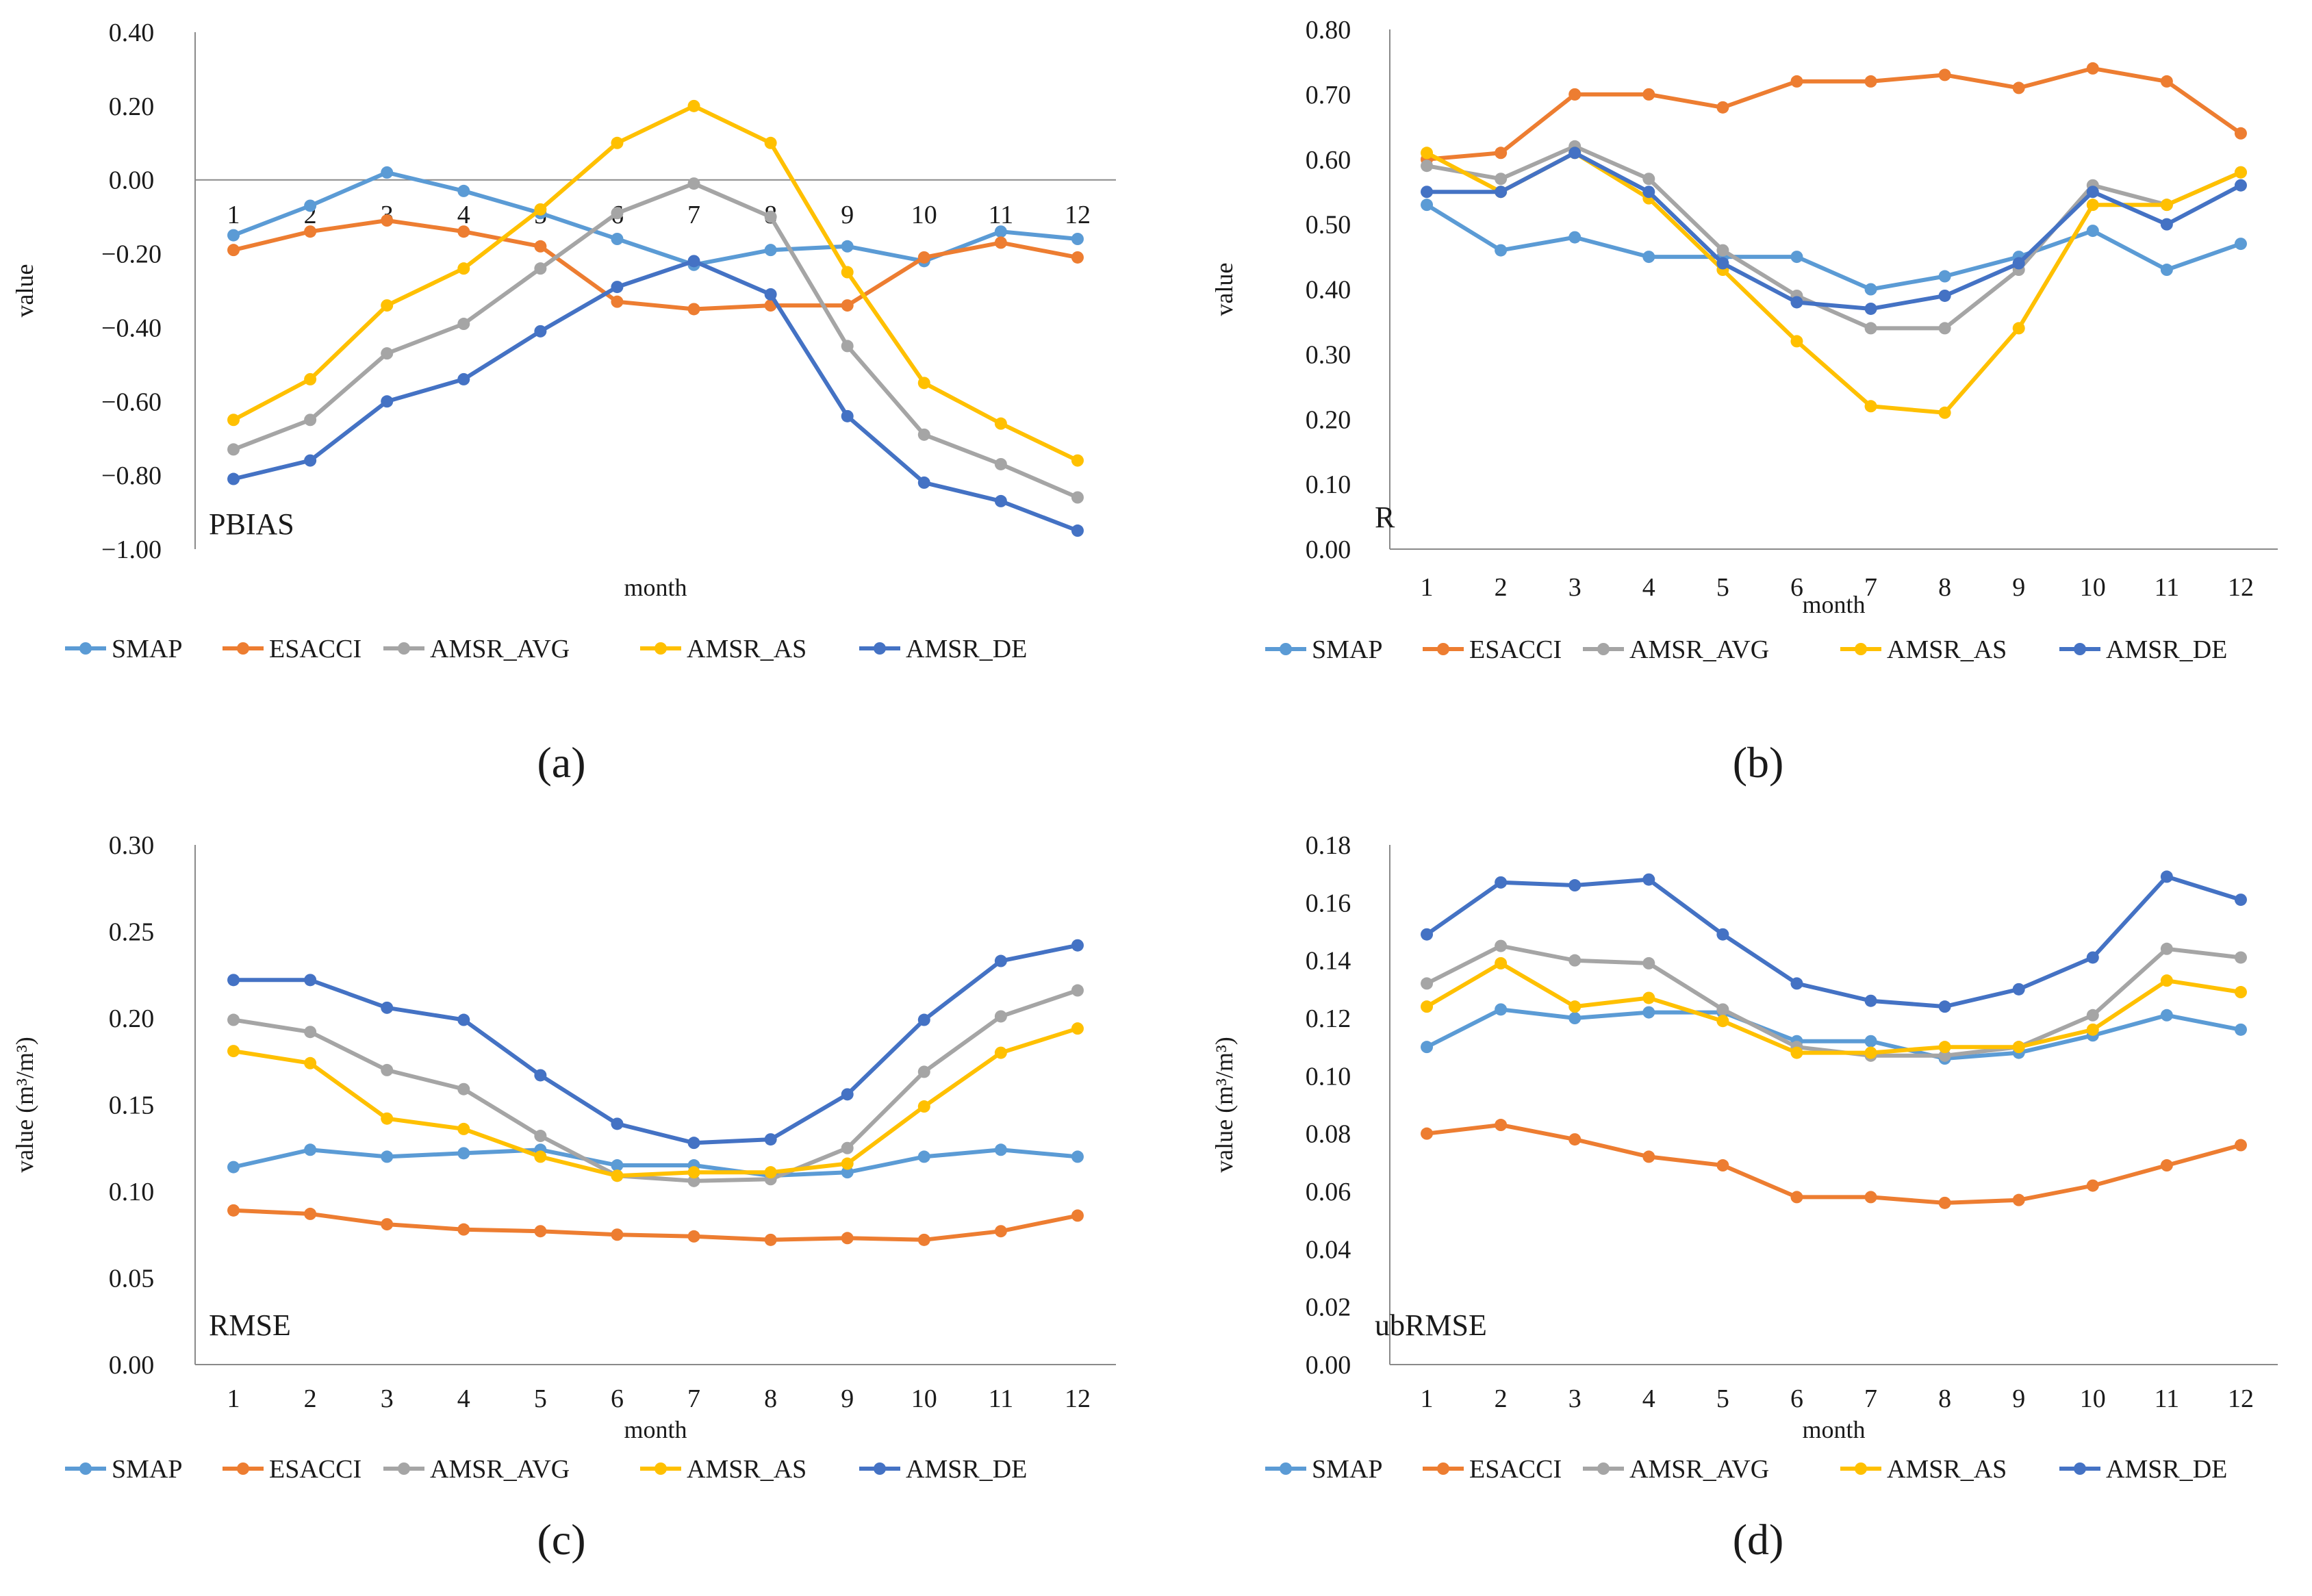 The width and height of the screenshot is (2312, 1596). Describe the element at coordinates (251, 524) in the screenshot. I see `metric-title: PBIAS` at that location.